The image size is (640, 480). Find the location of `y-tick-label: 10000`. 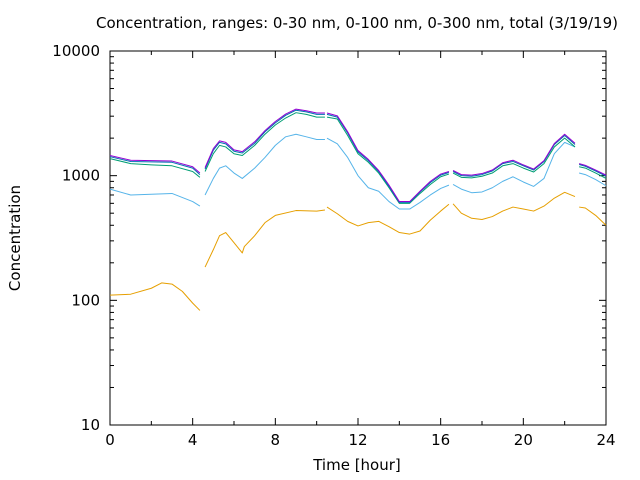

y-tick-label: 10000 is located at coordinates (76, 51).